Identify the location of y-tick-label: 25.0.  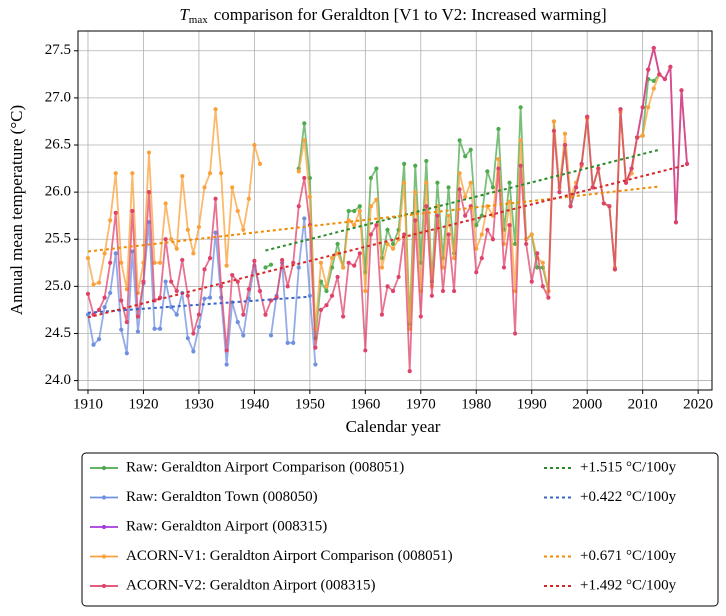
(58, 286).